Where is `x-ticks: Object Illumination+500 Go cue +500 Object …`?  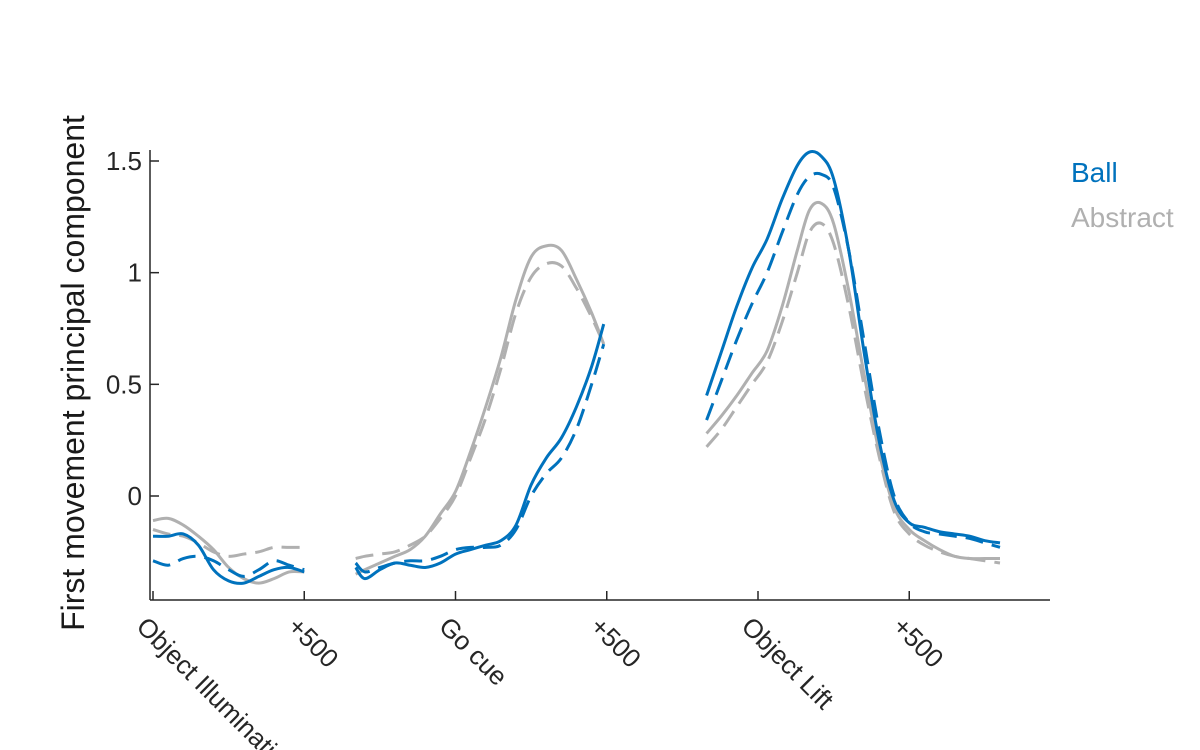 x-ticks: Object Illumination+500 Go cue +500 Object … is located at coordinates (540, 670).